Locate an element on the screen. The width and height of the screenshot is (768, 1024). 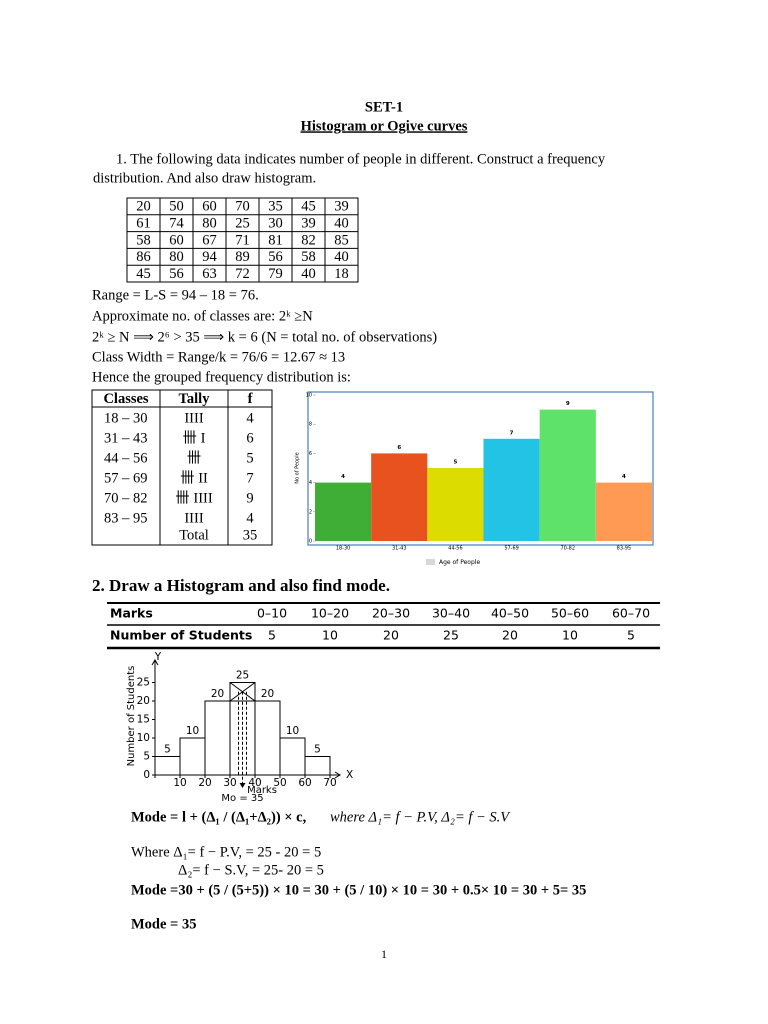
table-cell: 44 – 56 is located at coordinates (126, 458).